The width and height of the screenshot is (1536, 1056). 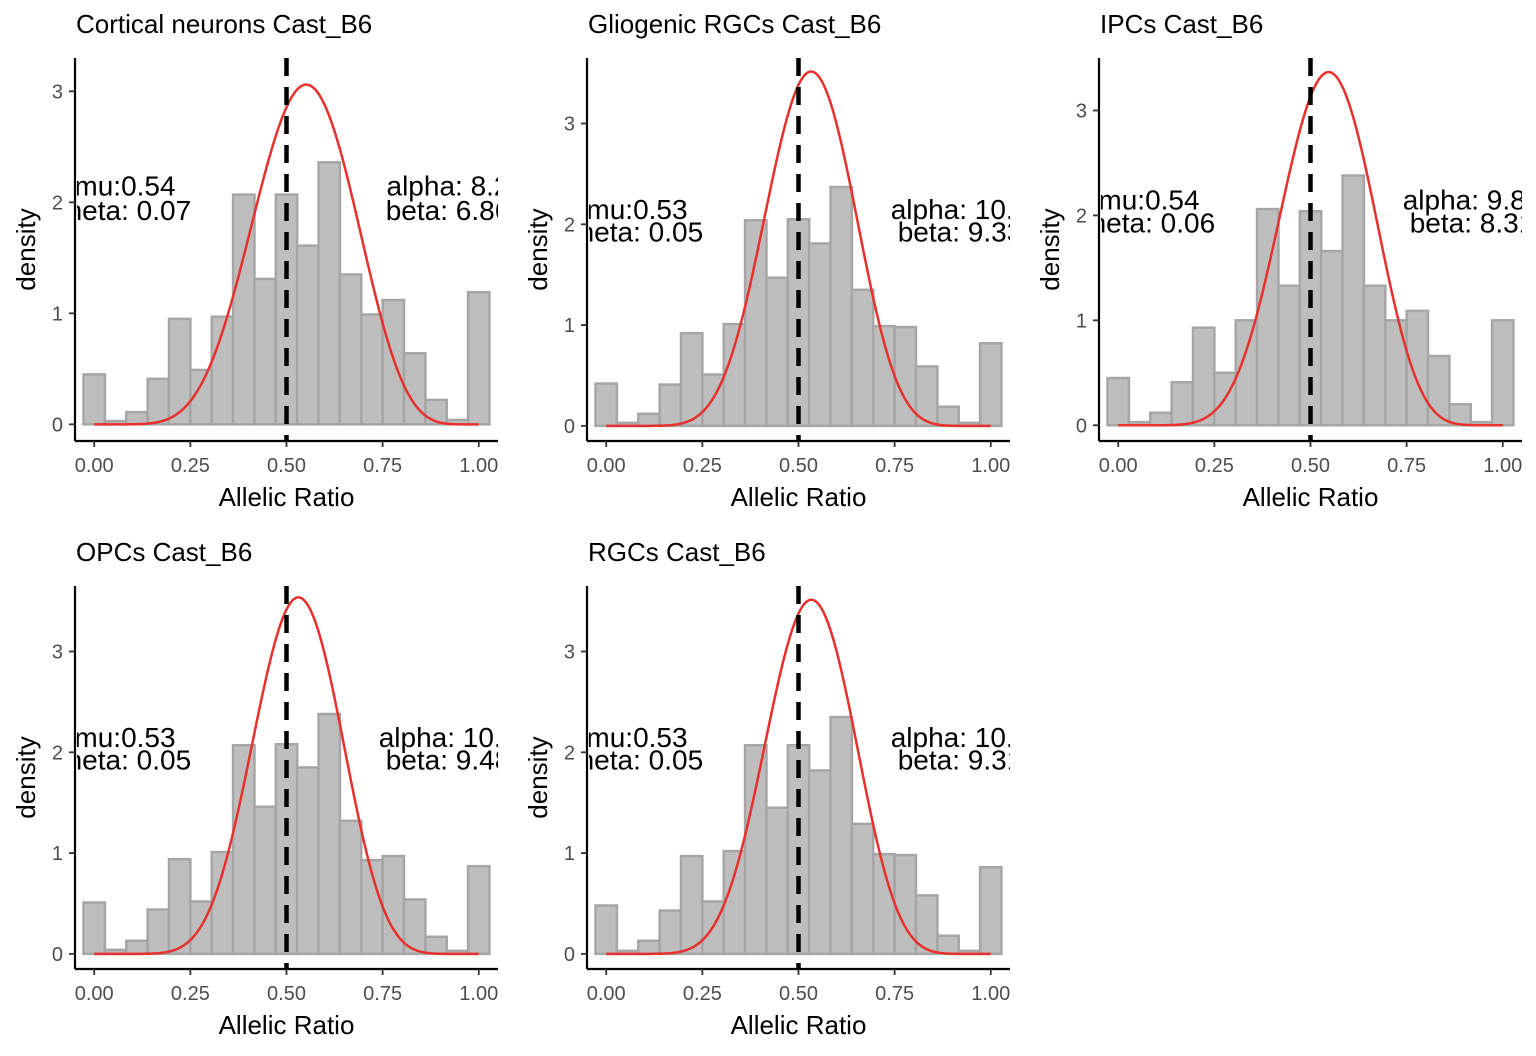 I want to click on annotation-alpha: alpha: 9.83, so click(x=1469, y=200).